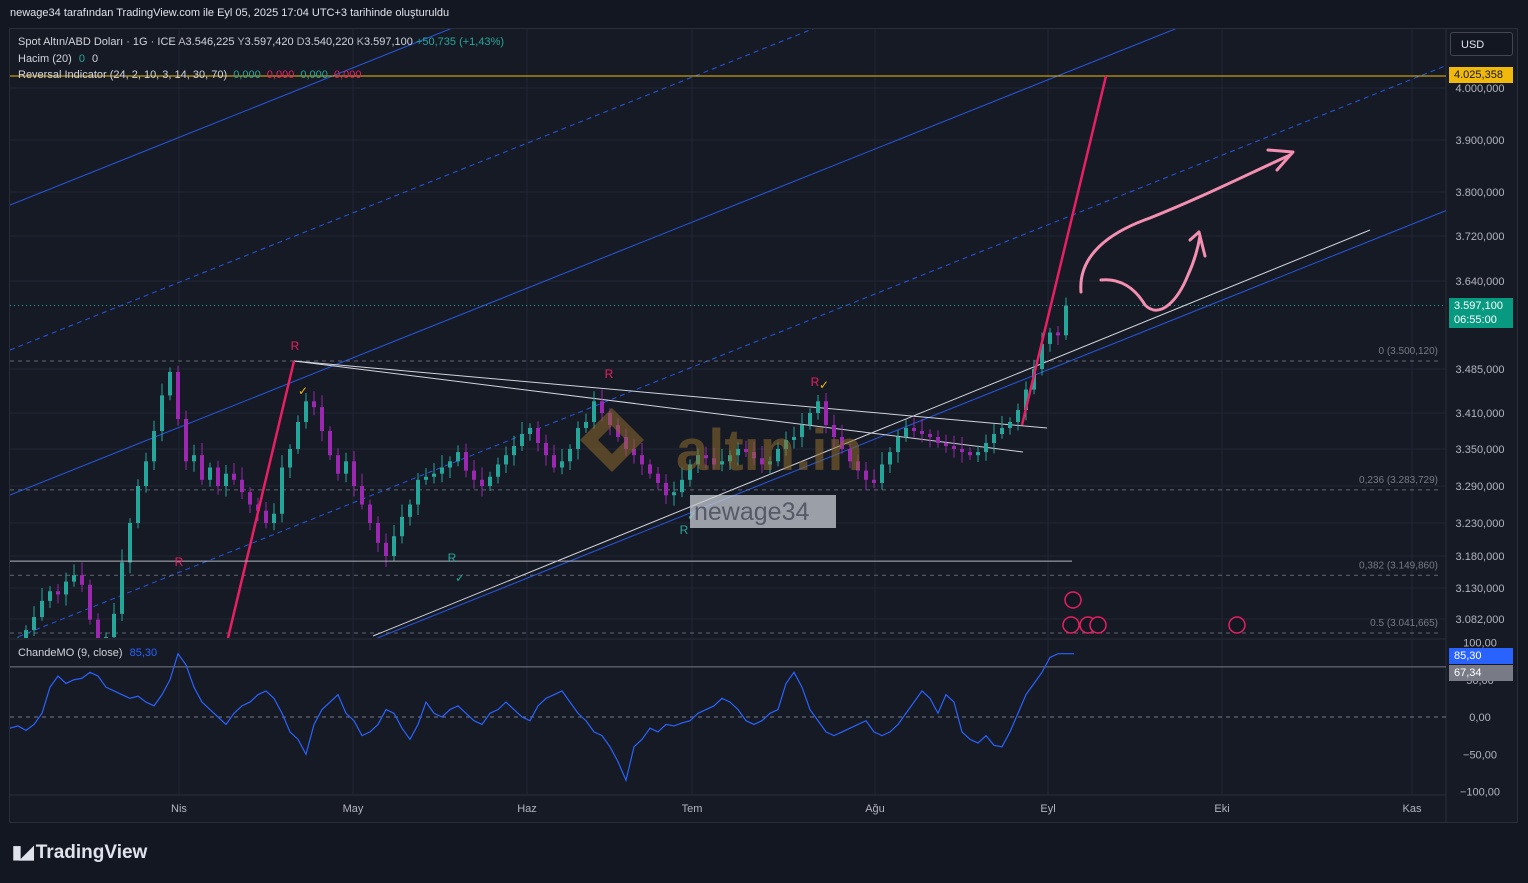  What do you see at coordinates (347, 75) in the screenshot?
I see `reversal-value-4: 0,000` at bounding box center [347, 75].